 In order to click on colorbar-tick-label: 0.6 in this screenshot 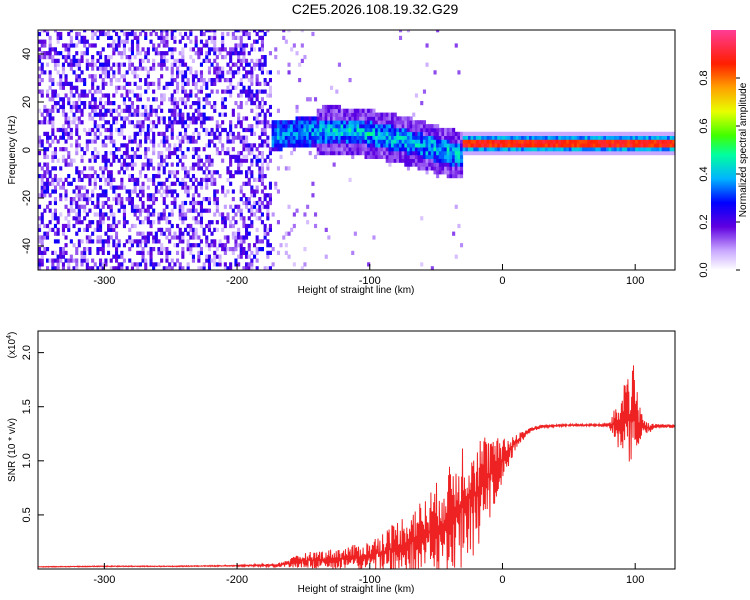, I will do `click(704, 125)`.